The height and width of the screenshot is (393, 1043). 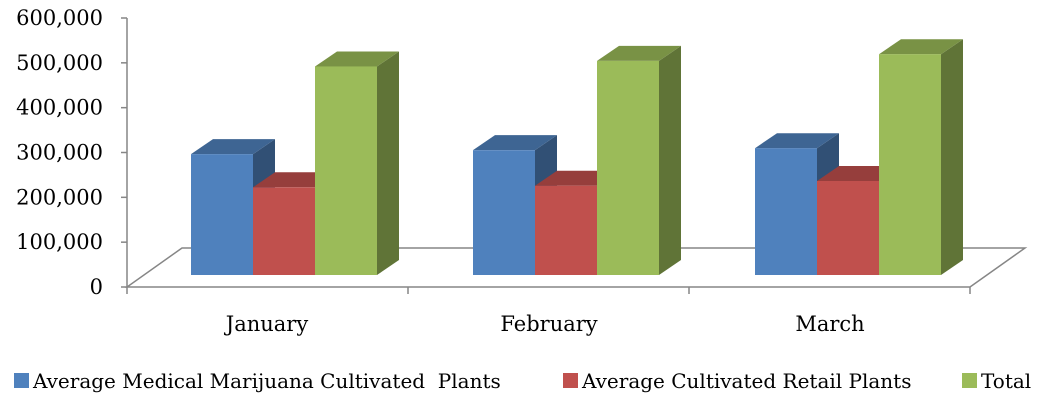 I want to click on y-tick-label: 300,000, so click(x=59, y=153).